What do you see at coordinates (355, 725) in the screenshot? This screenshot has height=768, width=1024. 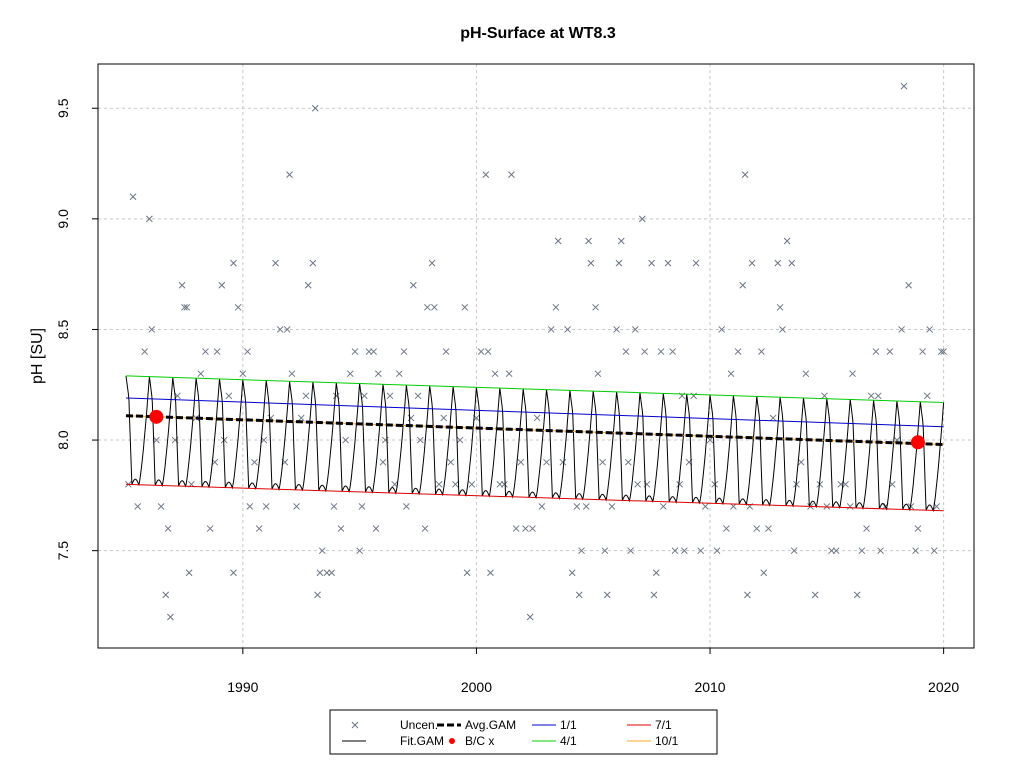 I see `legend-key-uncen-` at bounding box center [355, 725].